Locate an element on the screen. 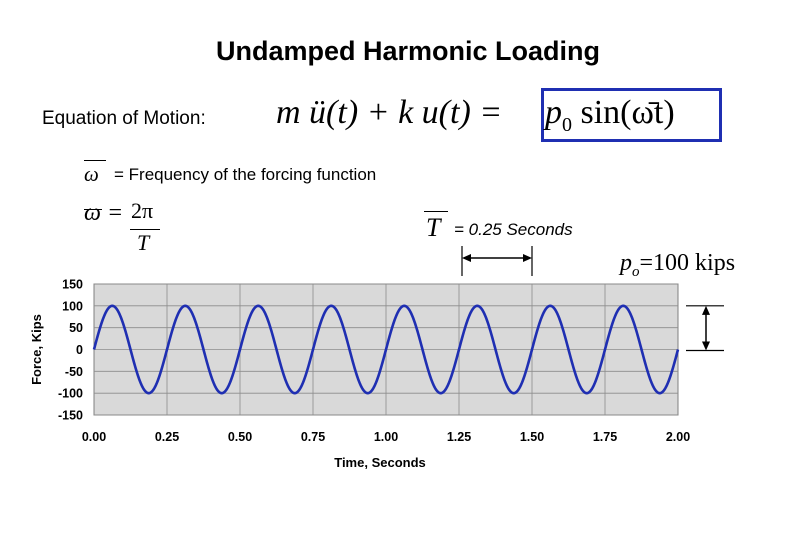 The width and height of the screenshot is (810, 540). y-tick-label: -100 is located at coordinates (70, 394).